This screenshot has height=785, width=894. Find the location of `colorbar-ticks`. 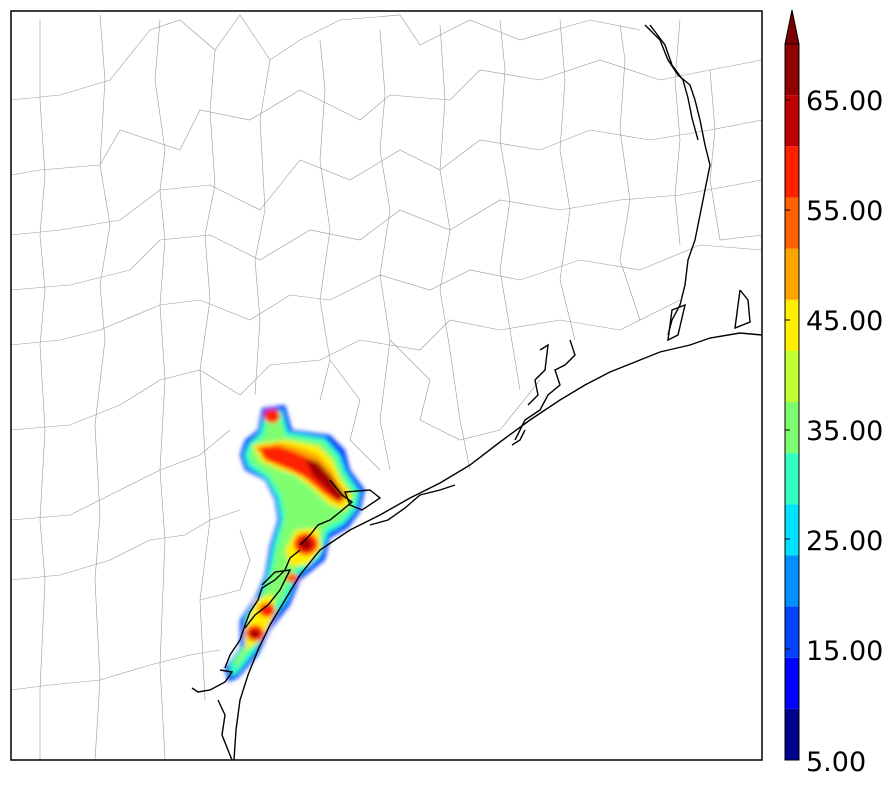

colorbar-ticks is located at coordinates (787, 430).